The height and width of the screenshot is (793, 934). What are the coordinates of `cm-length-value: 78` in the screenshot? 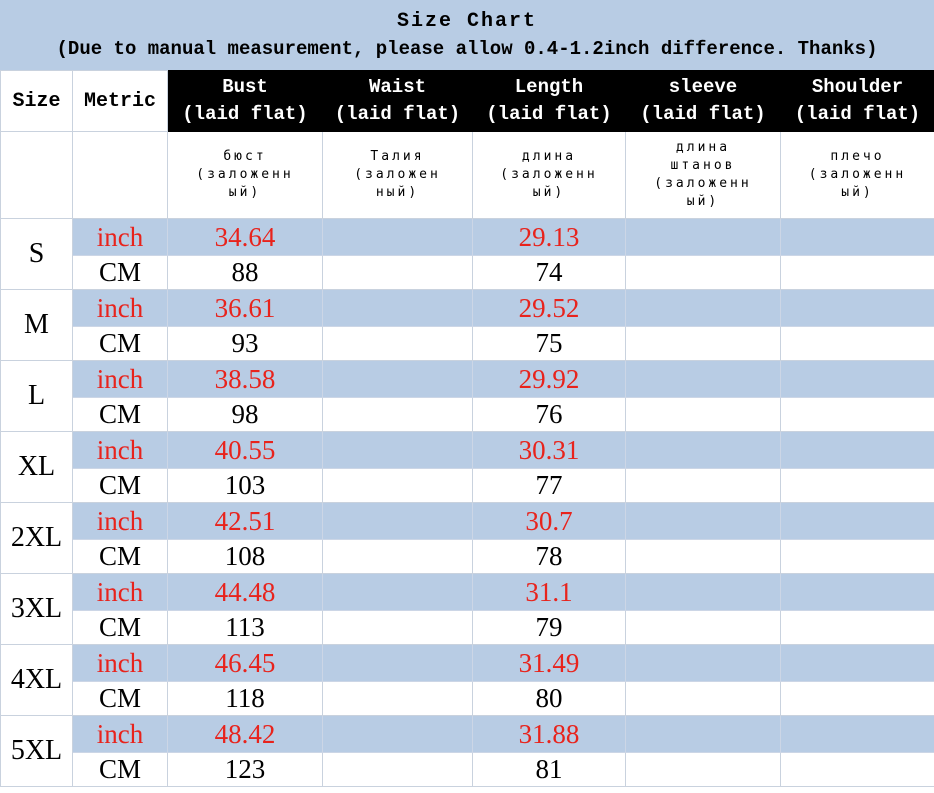 It's located at (549, 556).